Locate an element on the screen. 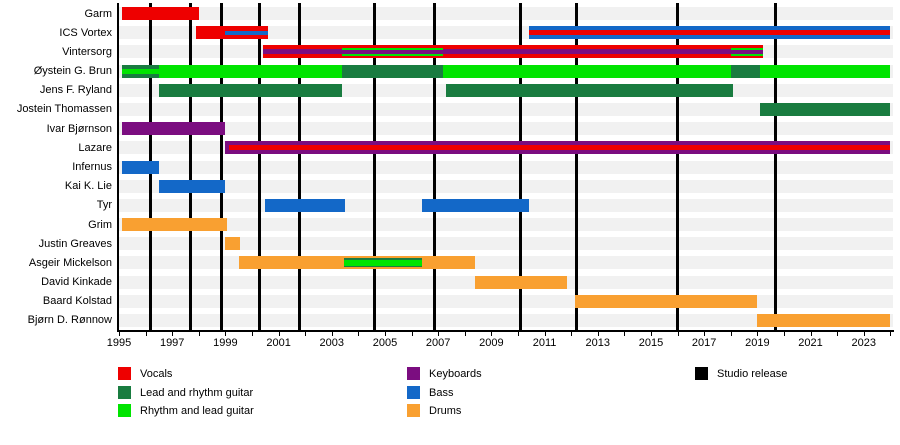 The width and height of the screenshot is (900, 445). x-axis-tick-label: 2019 is located at coordinates (757, 343).